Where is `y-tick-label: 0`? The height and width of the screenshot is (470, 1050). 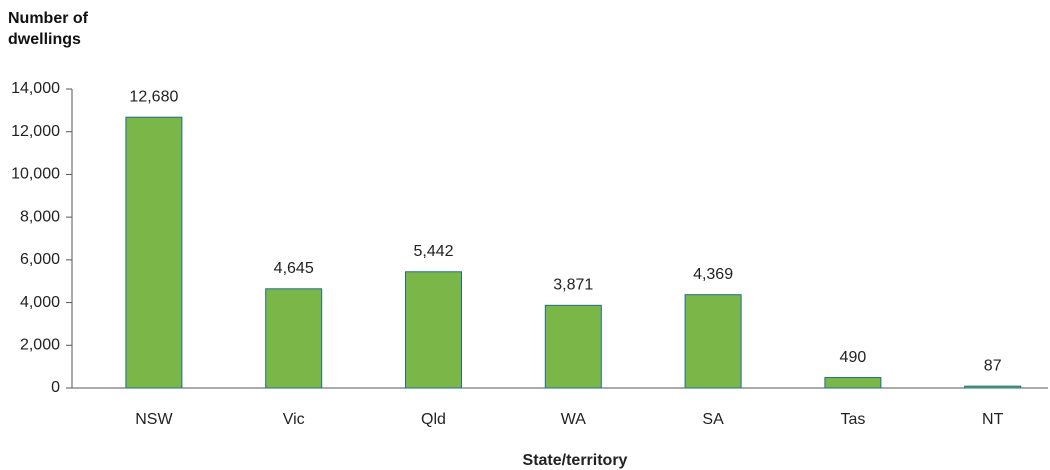 y-tick-label: 0 is located at coordinates (55, 387).